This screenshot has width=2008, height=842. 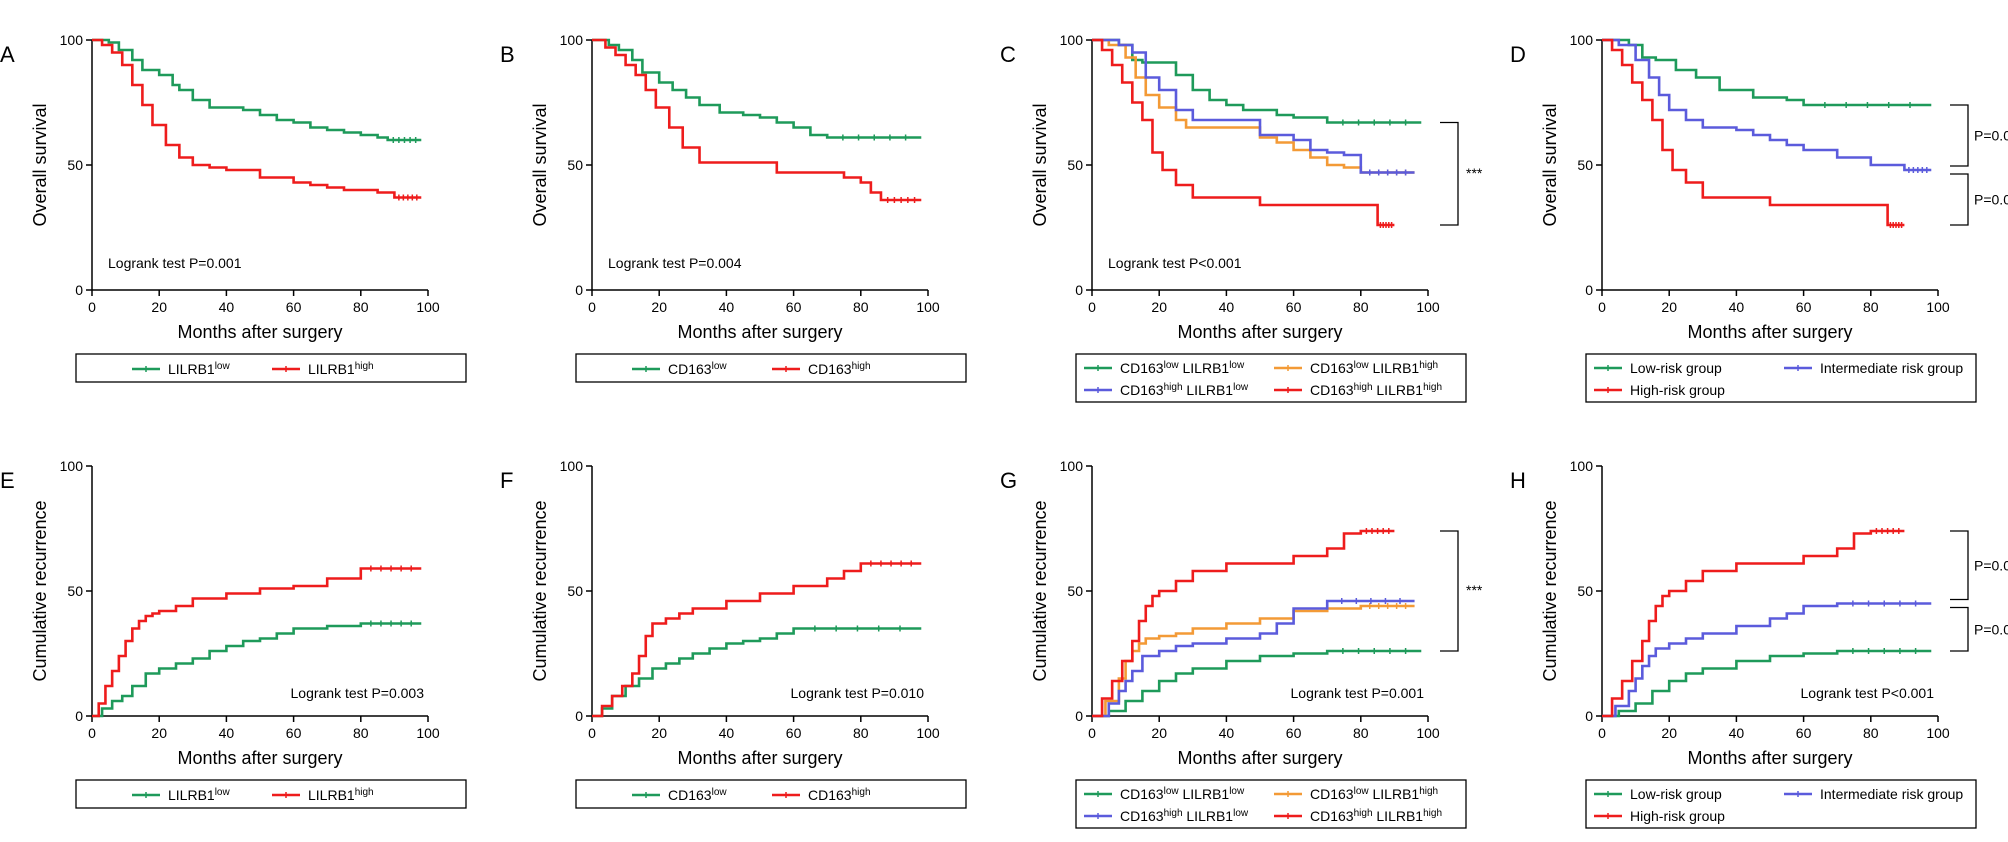 I want to click on legend-label: Low-risk group, so click(x=1676, y=794).